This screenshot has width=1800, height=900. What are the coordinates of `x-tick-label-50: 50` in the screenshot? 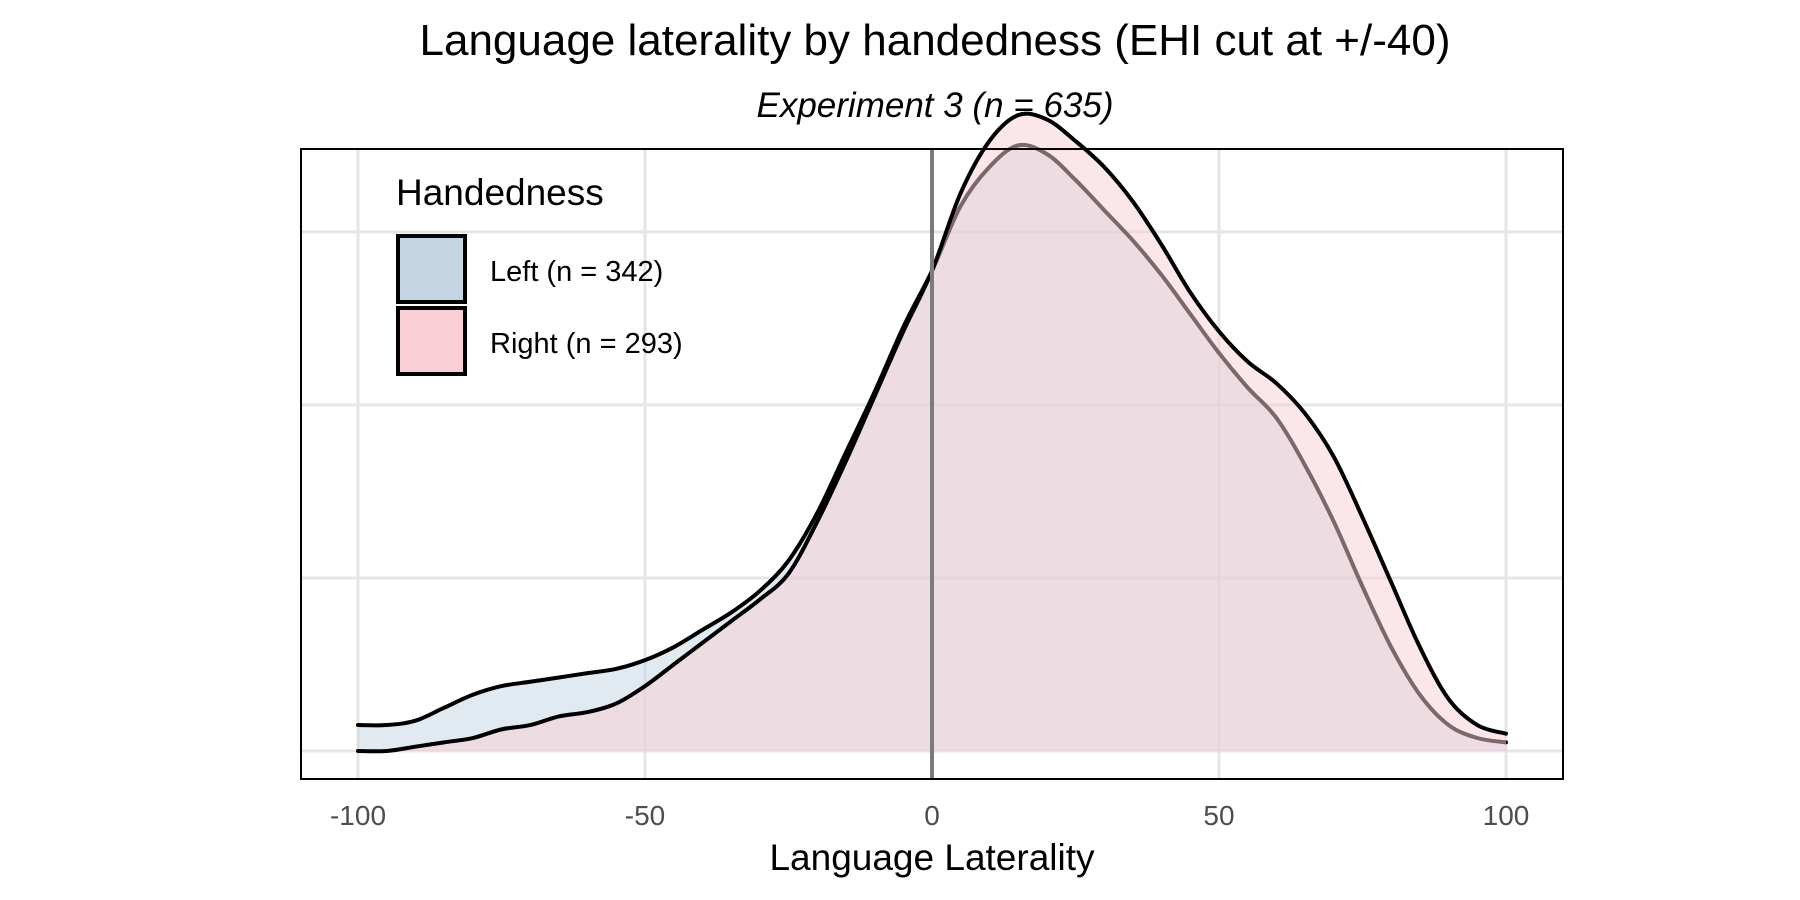 It's located at (1218, 815).